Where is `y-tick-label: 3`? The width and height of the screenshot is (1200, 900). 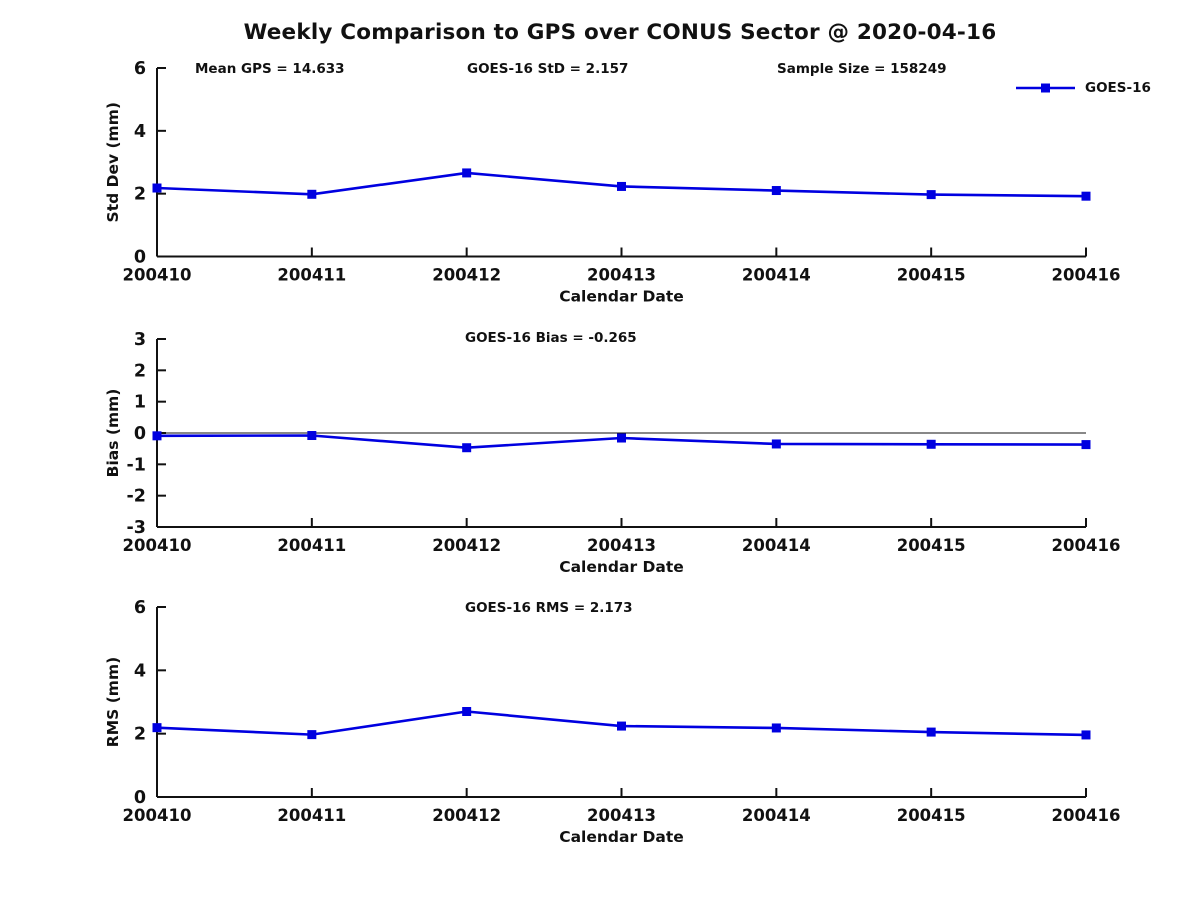
y-tick-label: 3 is located at coordinates (140, 340).